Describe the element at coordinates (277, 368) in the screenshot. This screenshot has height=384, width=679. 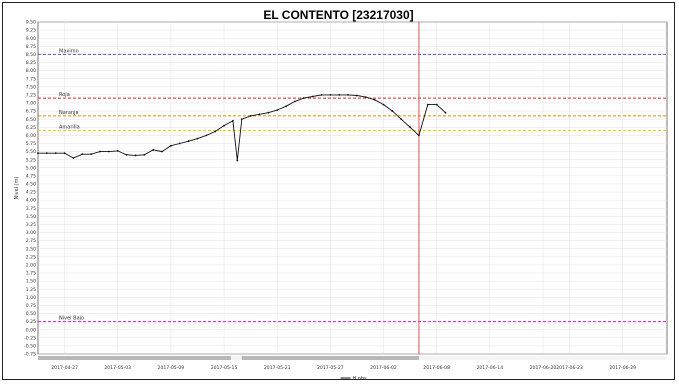
I see `x-tick-label: 2017-05-21` at that location.